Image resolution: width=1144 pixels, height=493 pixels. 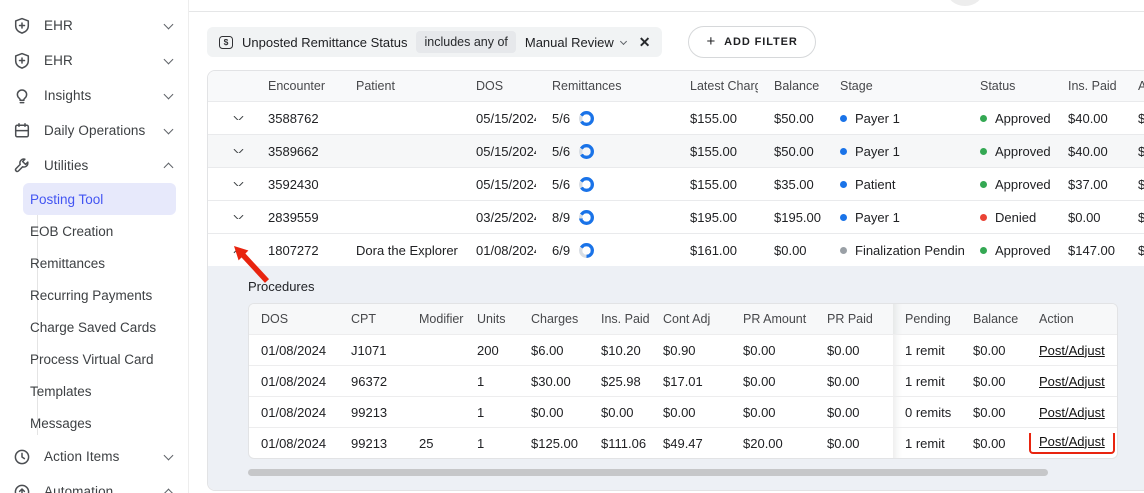 What do you see at coordinates (576, 42) in the screenshot?
I see `filter-value-dropdown: Manual Review` at bounding box center [576, 42].